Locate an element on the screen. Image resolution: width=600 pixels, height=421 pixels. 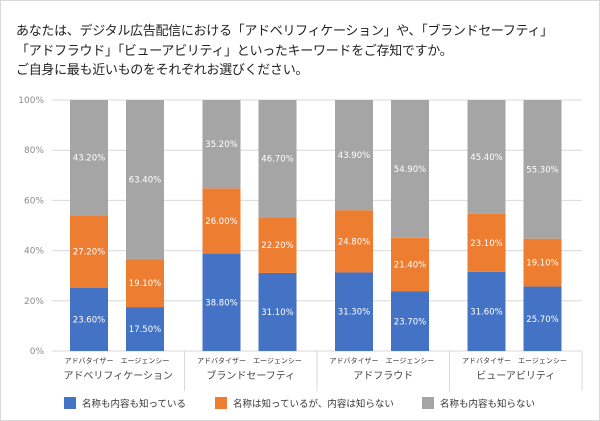
legend-swatch-orange is located at coordinates (221, 403).